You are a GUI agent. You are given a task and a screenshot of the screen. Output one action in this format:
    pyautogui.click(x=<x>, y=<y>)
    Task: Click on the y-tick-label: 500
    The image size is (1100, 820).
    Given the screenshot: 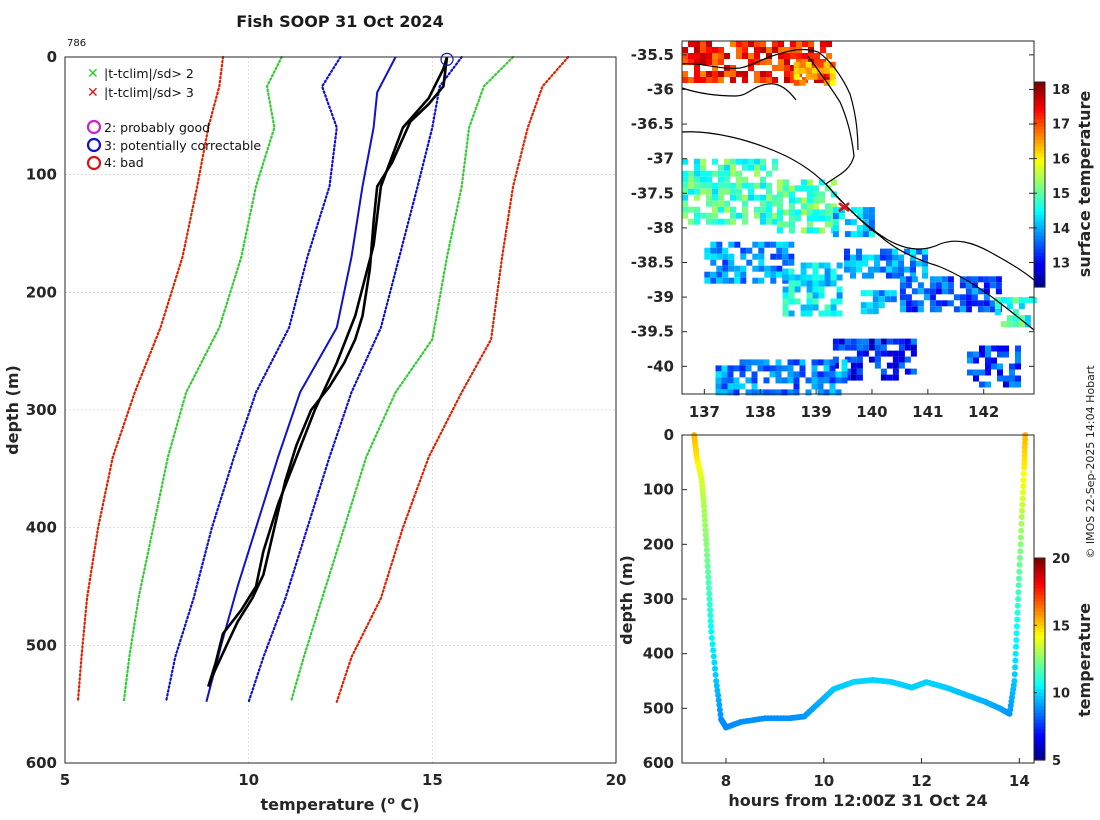 What is the action you would take?
    pyautogui.click(x=41, y=645)
    